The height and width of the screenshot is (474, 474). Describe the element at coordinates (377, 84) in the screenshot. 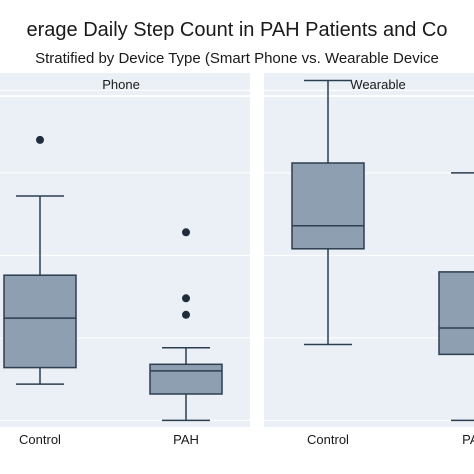

I see `strip-label: Wearable` at that location.